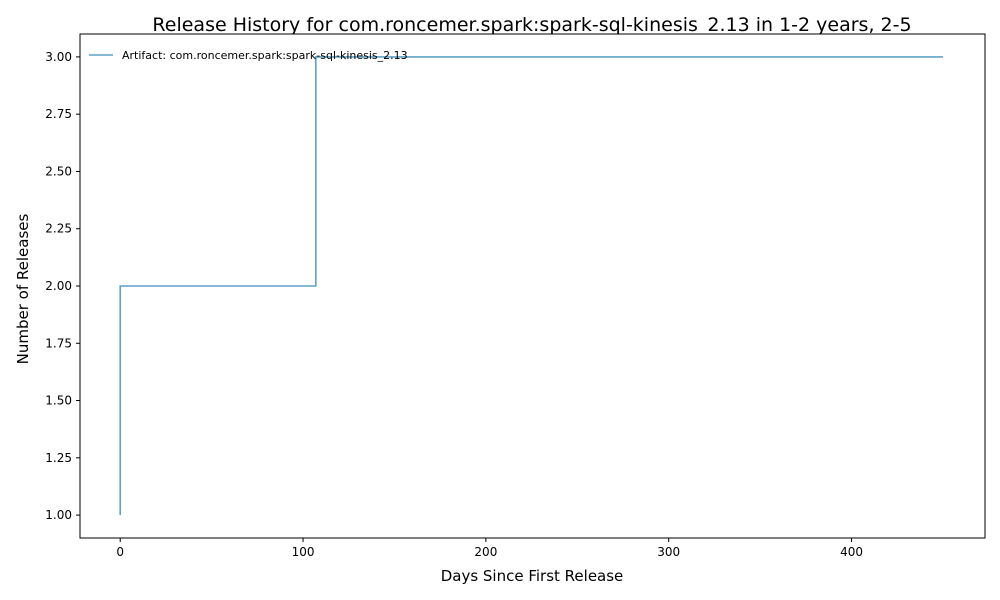 The image size is (1000, 600). What do you see at coordinates (668, 552) in the screenshot?
I see `x-tick-label: 300` at bounding box center [668, 552].